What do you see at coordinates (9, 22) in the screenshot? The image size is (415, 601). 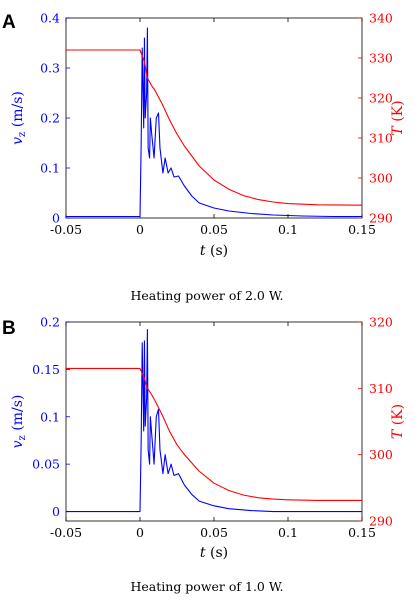 I see `panel-letter: A` at bounding box center [9, 22].